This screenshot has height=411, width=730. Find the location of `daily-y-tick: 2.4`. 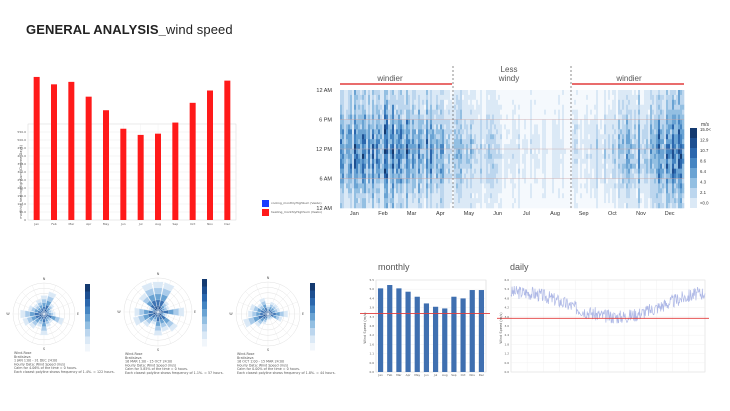

daily-y-tick: 2.4 is located at coordinates (507, 335).